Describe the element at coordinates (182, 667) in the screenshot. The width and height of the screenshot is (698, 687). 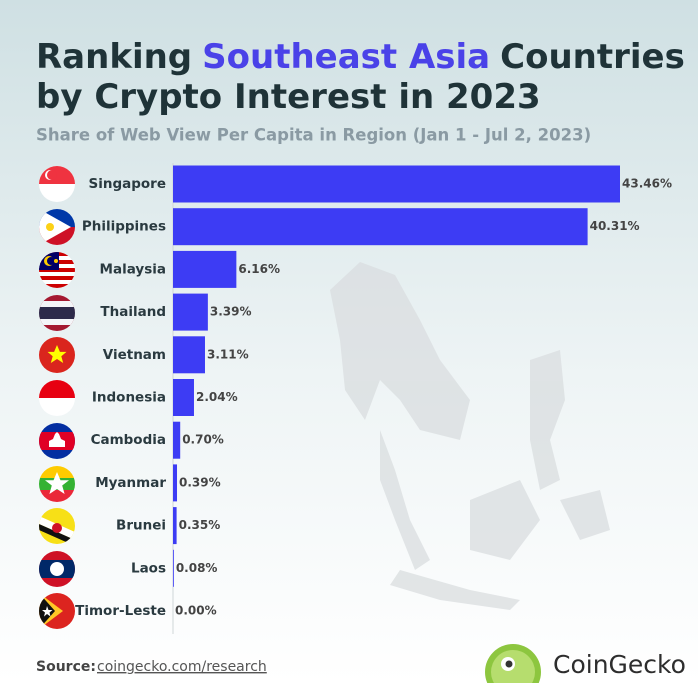
I see `source-link: coingecko.com/research` at that location.